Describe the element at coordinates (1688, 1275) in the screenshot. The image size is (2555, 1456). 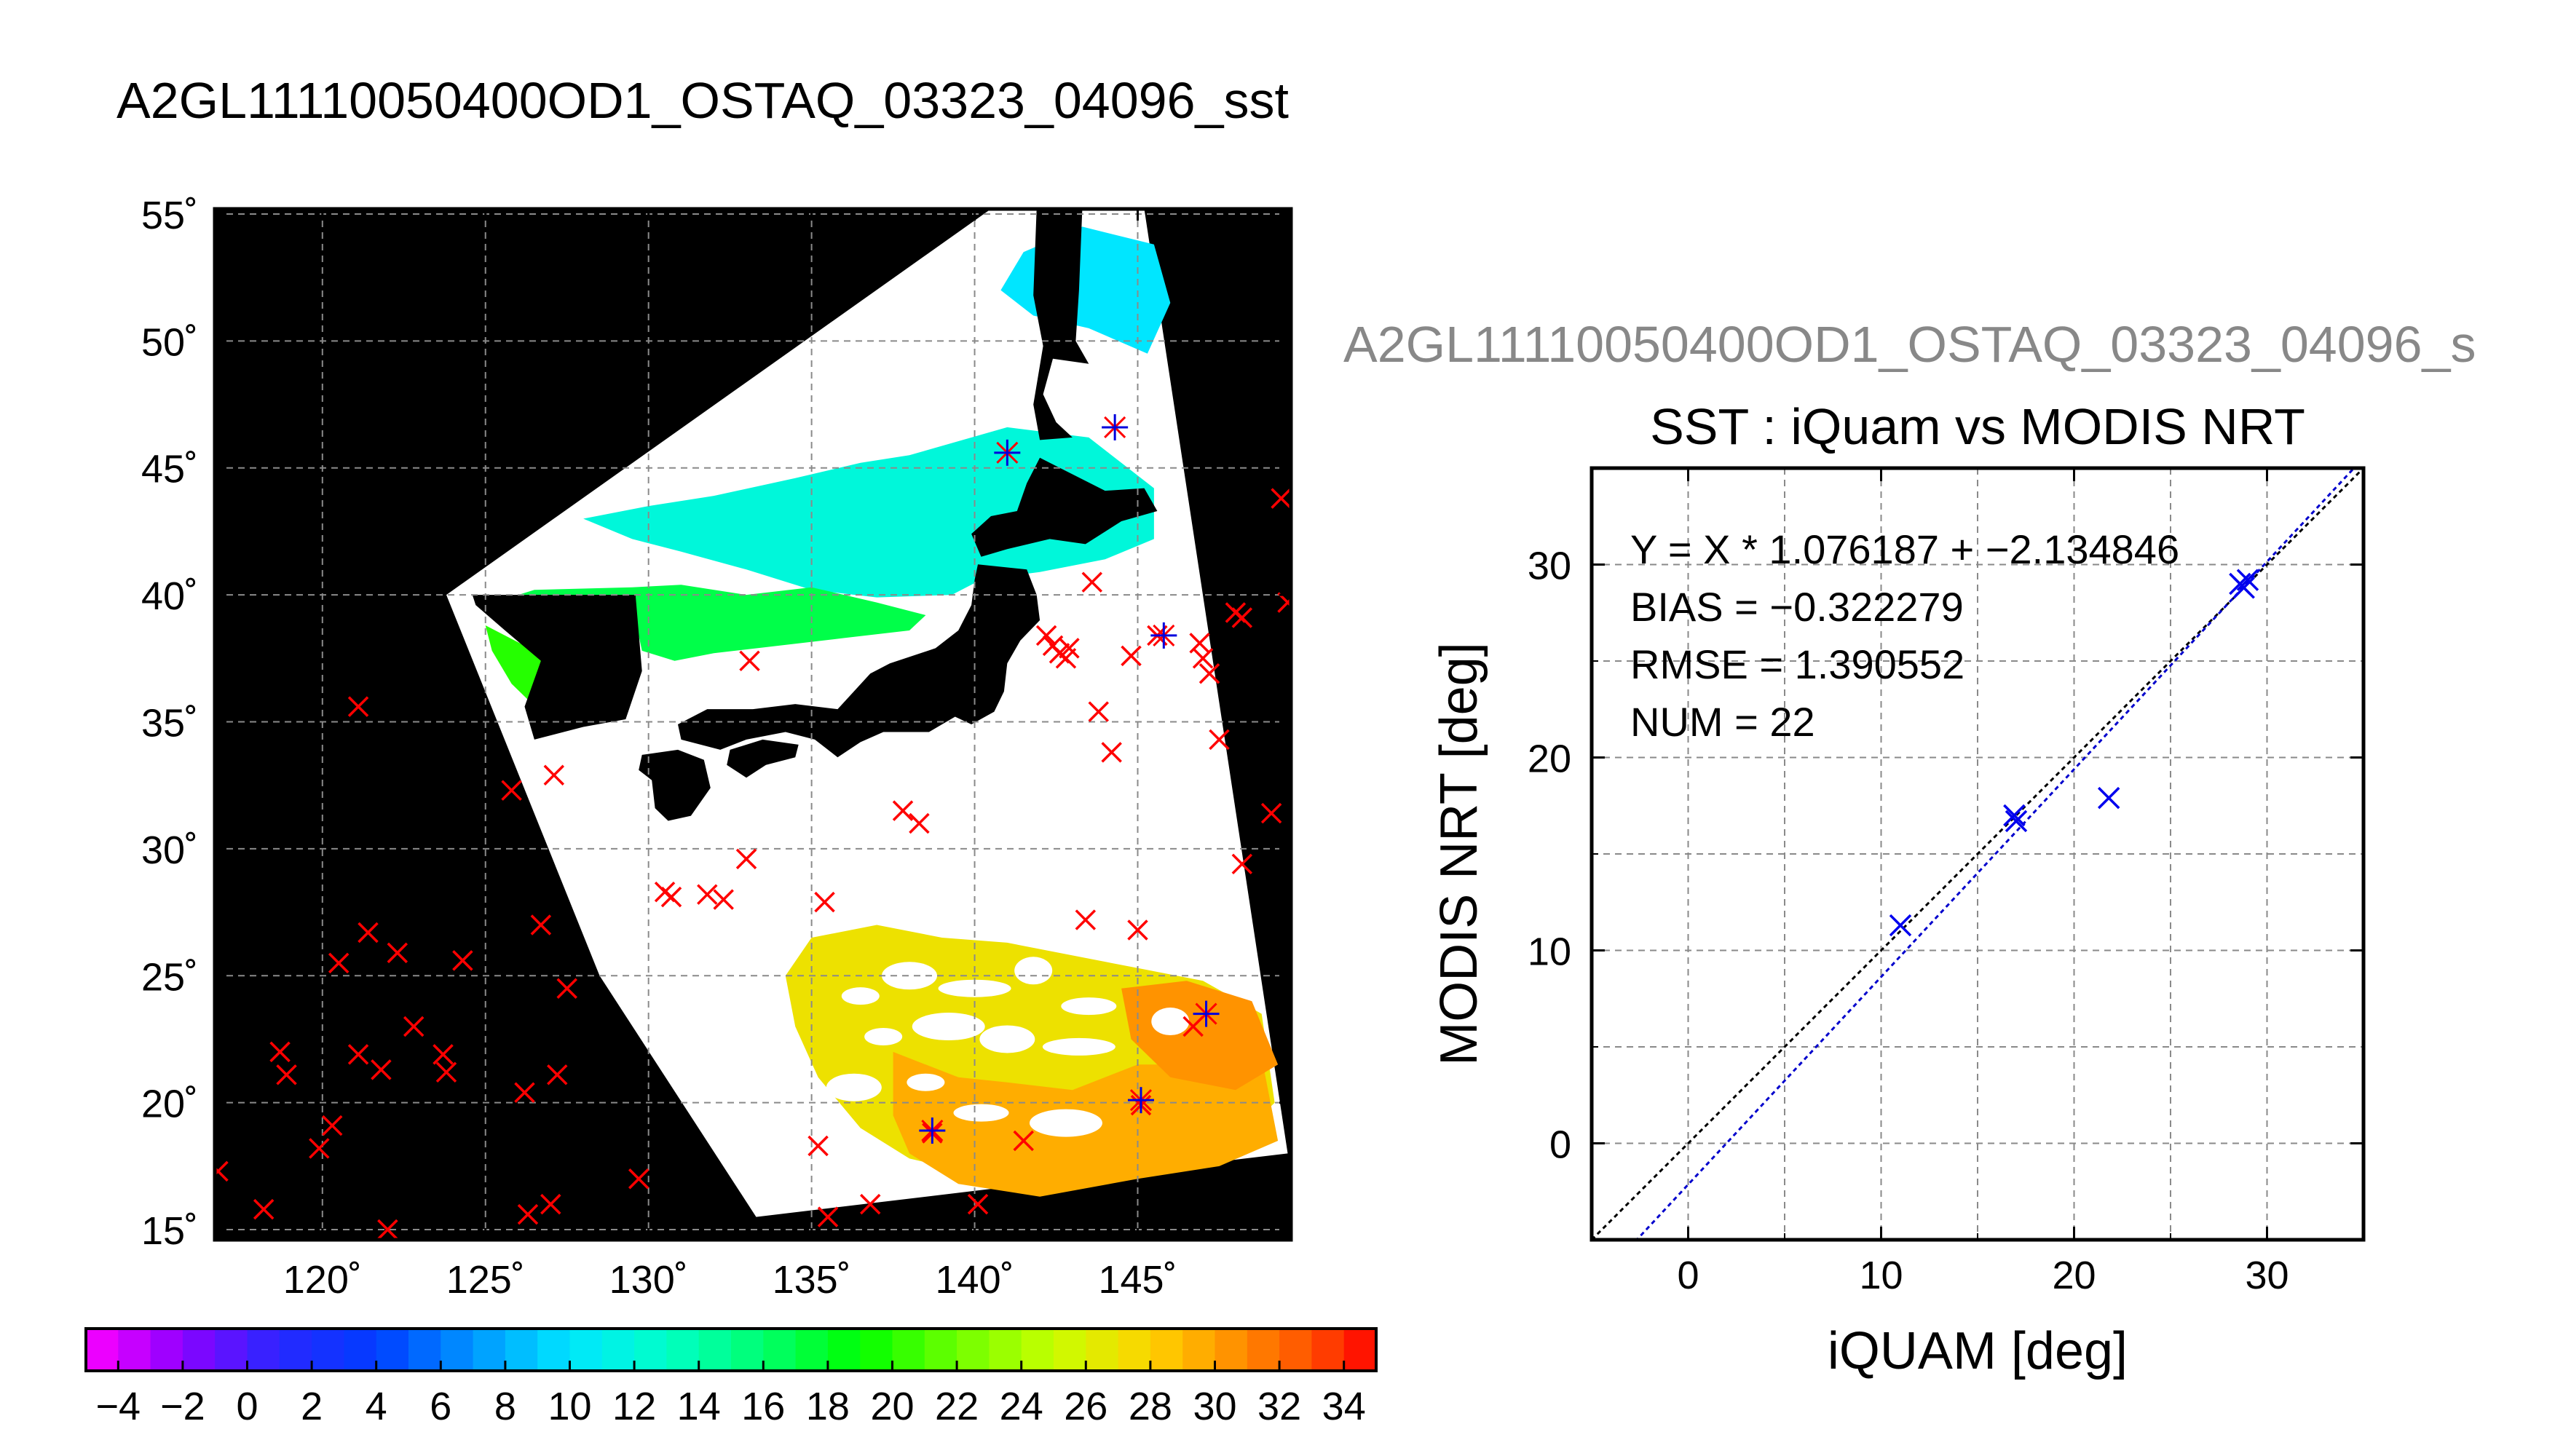
I see `scatter-x-tick-label: 0` at that location.